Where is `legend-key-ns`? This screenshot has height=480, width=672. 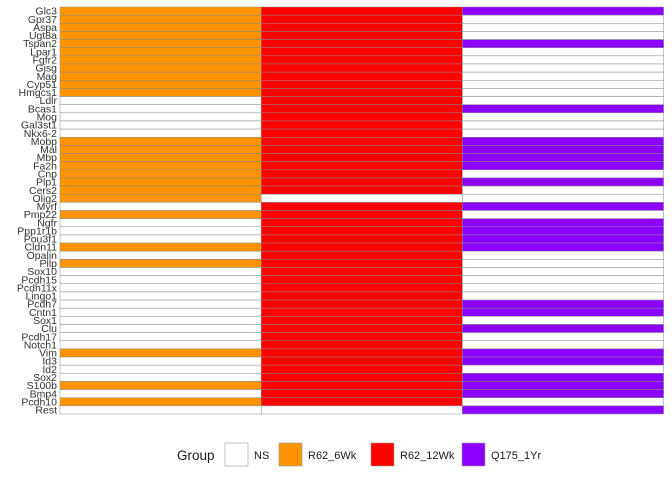
legend-key-ns is located at coordinates (236, 454).